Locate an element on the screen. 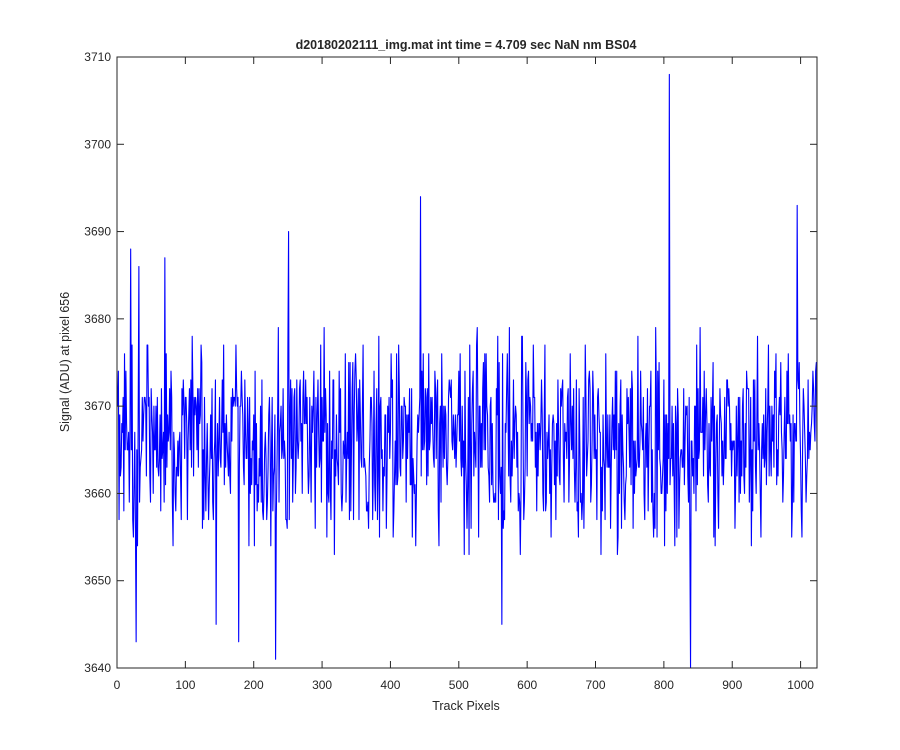 The width and height of the screenshot is (900, 750). y-axis-title: Signal (ADU) at pixel 656 is located at coordinates (65, 362).